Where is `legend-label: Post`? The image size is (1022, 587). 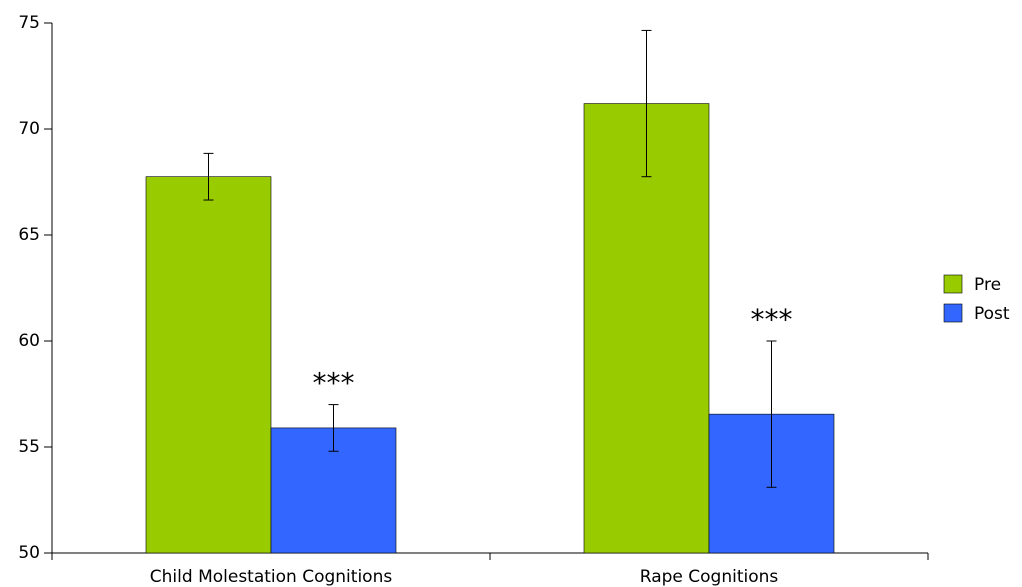 legend-label: Post is located at coordinates (992, 314).